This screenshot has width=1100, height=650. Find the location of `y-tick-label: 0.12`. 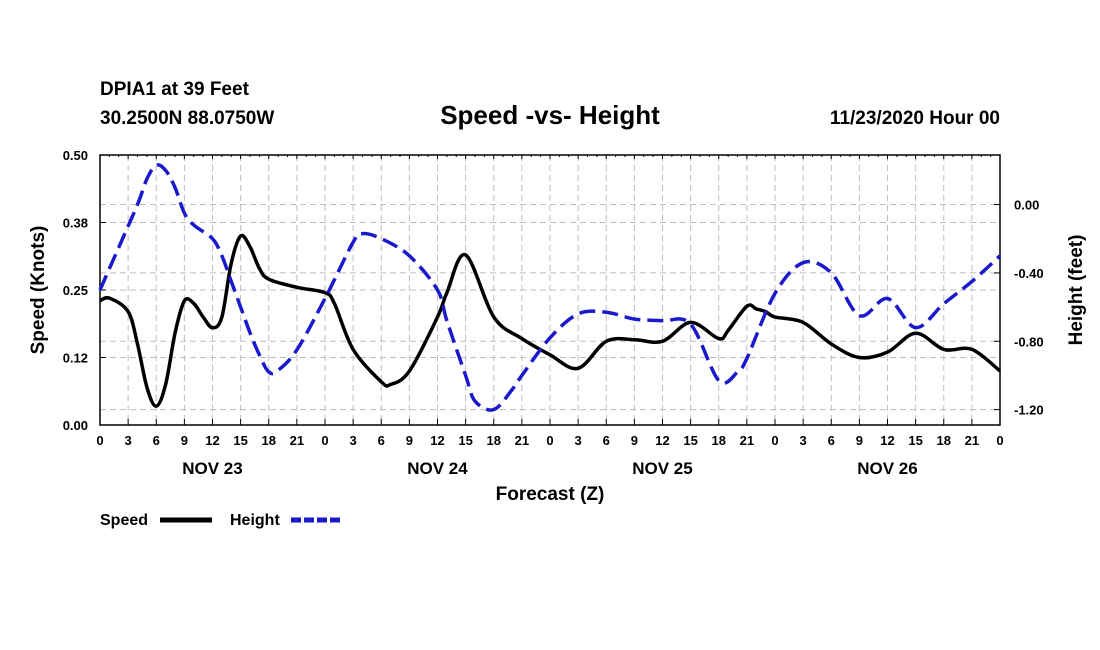

y-tick-label: 0.12 is located at coordinates (75, 358).